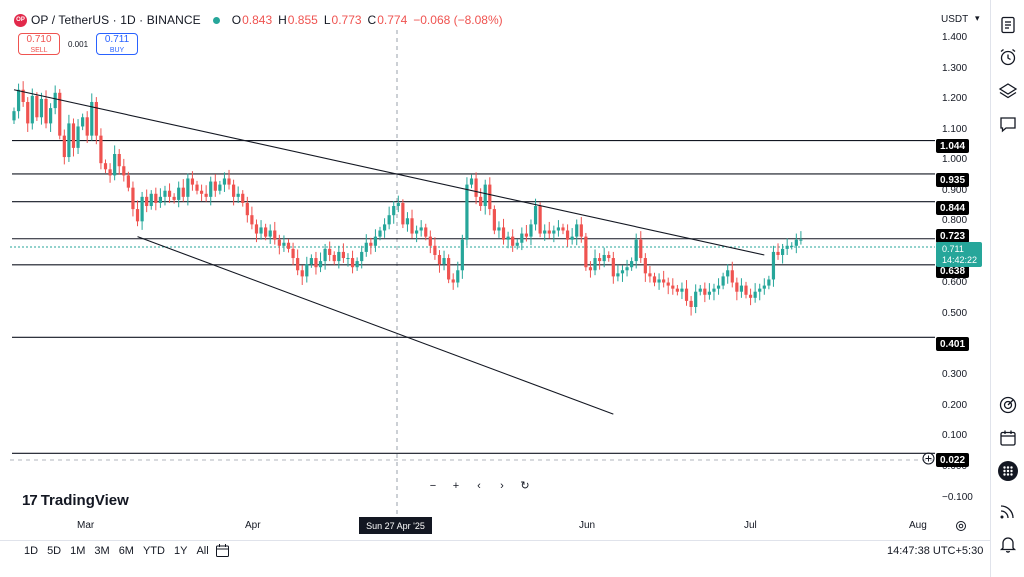 The height and width of the screenshot is (577, 1024). What do you see at coordinates (935, 551) in the screenshot?
I see `timezone-clock: 14:47:38 UTC+5:30` at bounding box center [935, 551].